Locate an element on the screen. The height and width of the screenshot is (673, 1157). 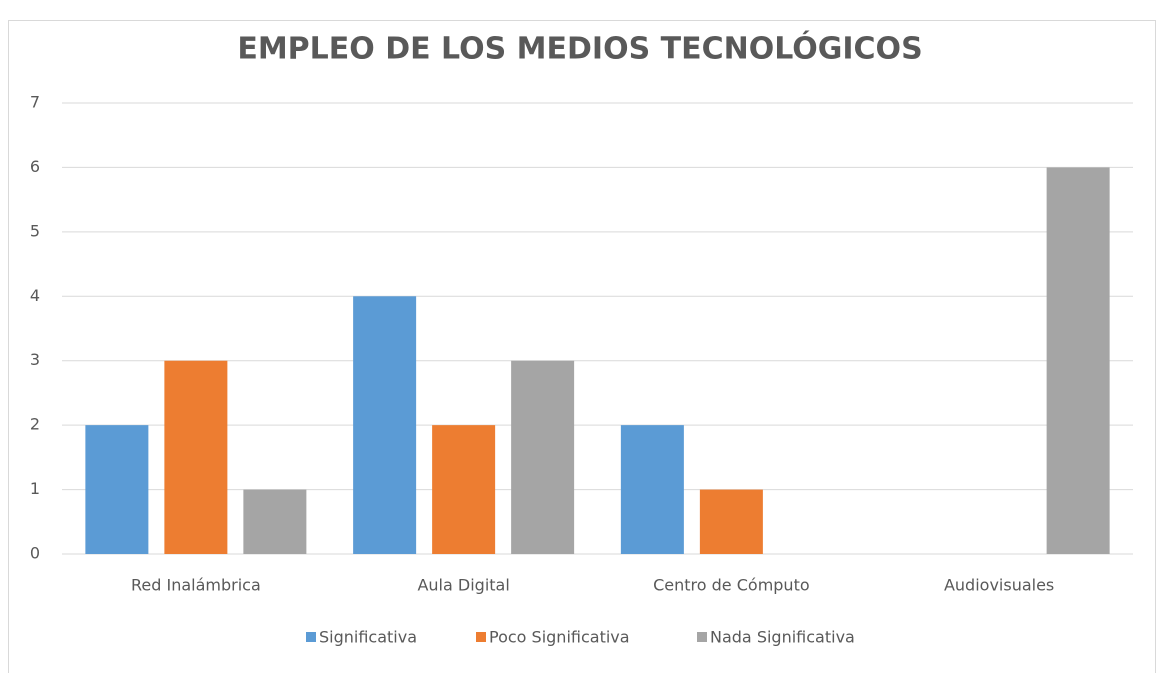
y-tick-label: 1 is located at coordinates (35, 488).